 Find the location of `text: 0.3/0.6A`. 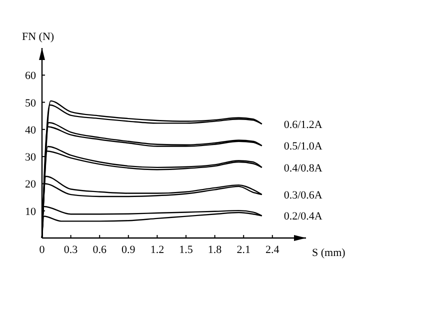

text: 0.3/0.6A is located at coordinates (303, 196).